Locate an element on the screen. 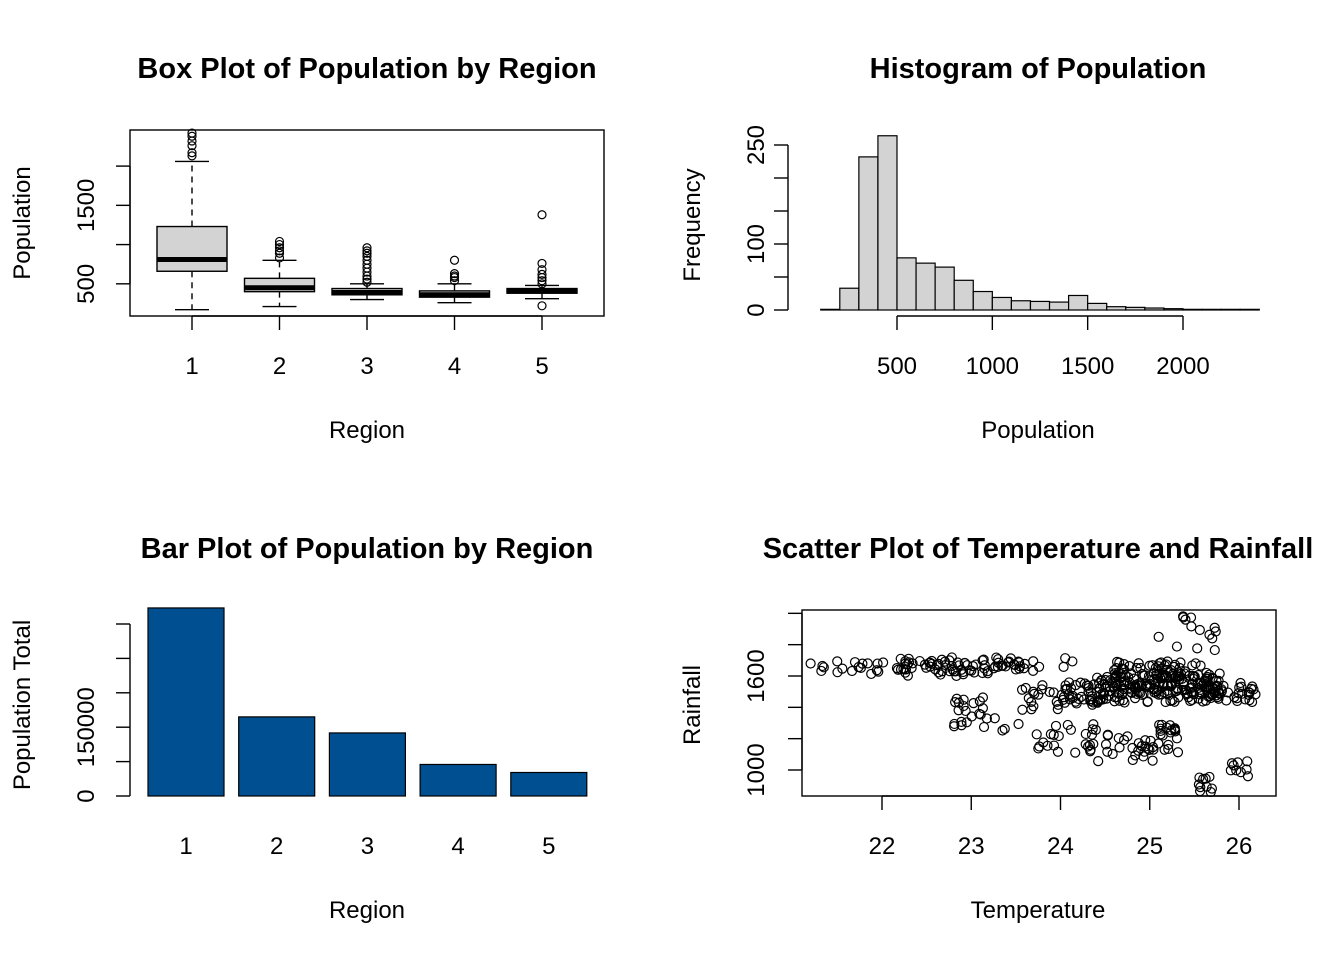 The image size is (1344, 960). x-tick-label: 500 is located at coordinates (897, 366).